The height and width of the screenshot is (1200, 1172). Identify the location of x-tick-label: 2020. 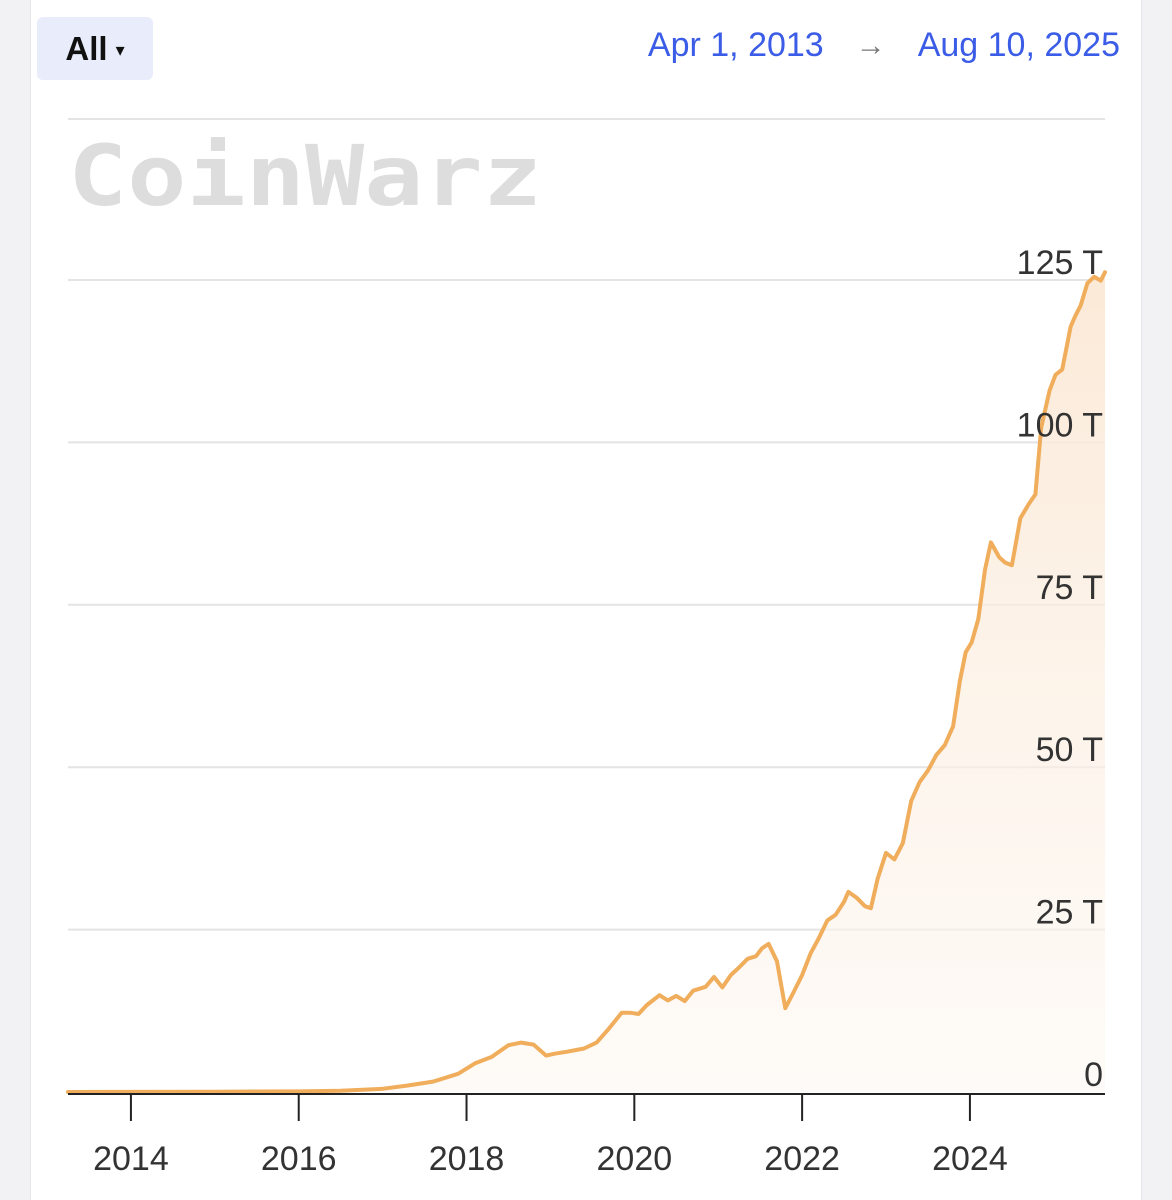
(635, 1159).